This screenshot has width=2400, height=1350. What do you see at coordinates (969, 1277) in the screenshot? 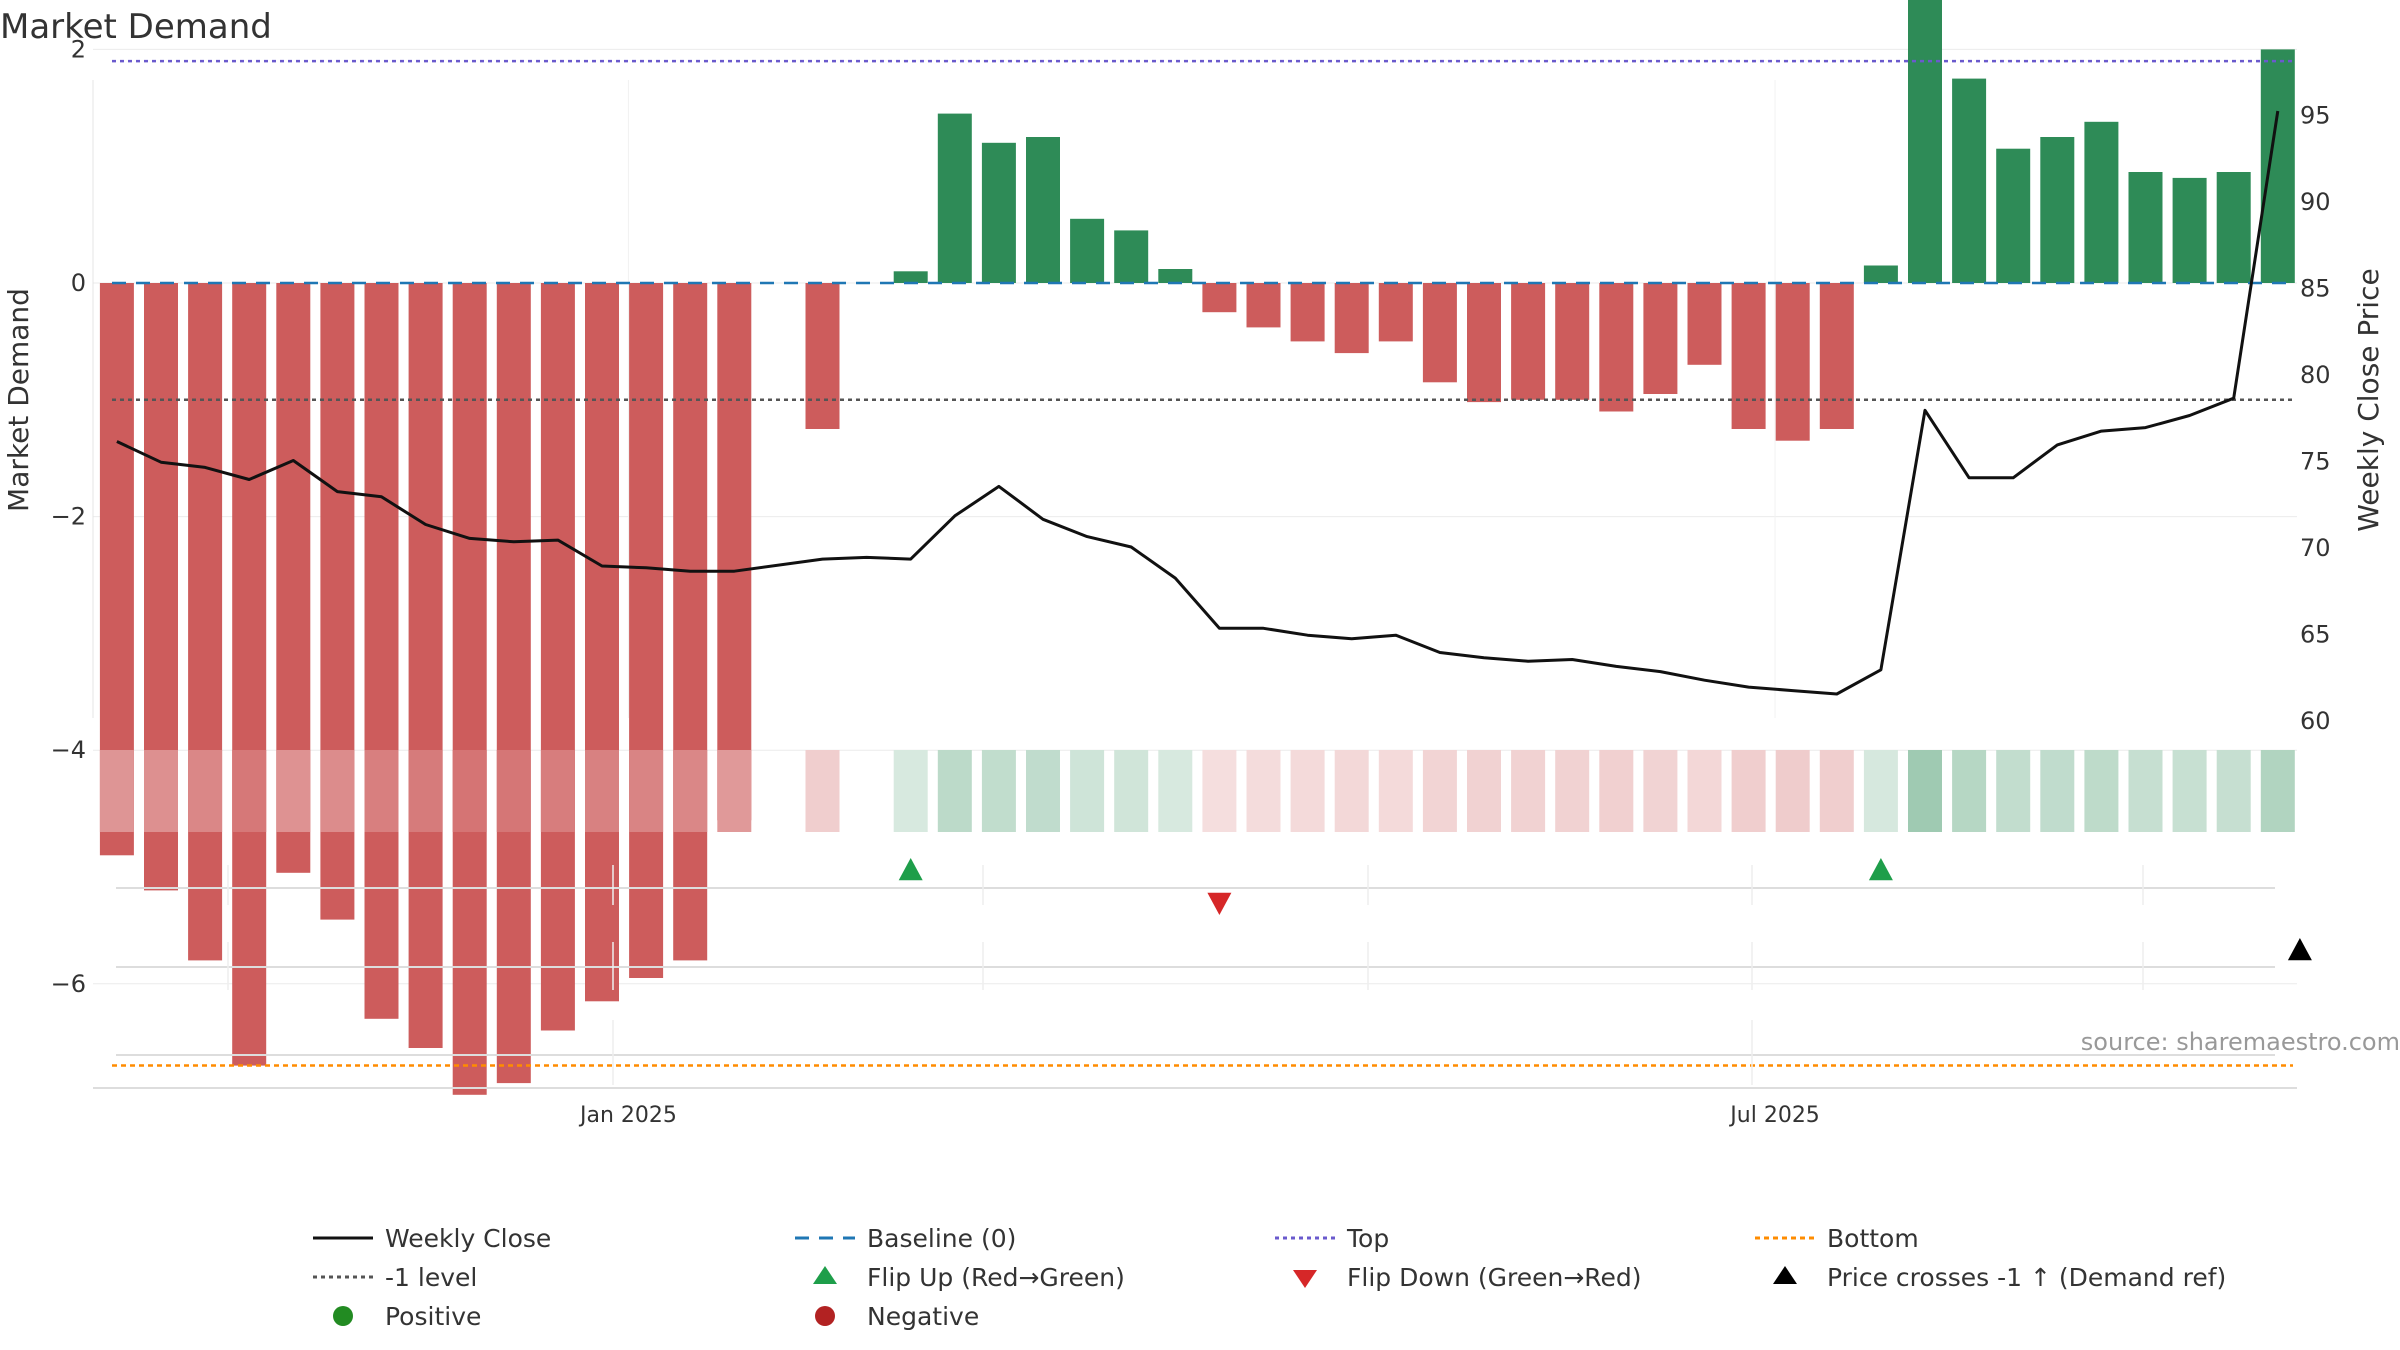
I see `legend-item-flip-up: Flip Up (Red→Green)` at bounding box center [969, 1277].